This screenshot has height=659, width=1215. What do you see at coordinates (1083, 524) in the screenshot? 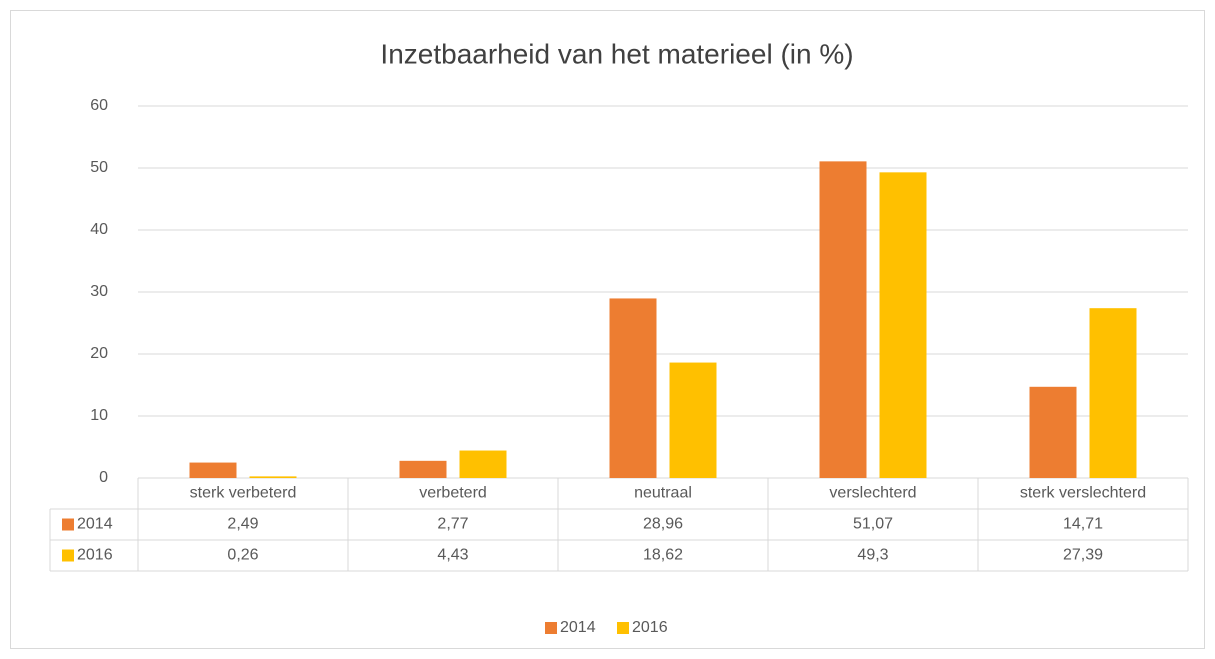
I see `table-value: 14,71` at bounding box center [1083, 524].